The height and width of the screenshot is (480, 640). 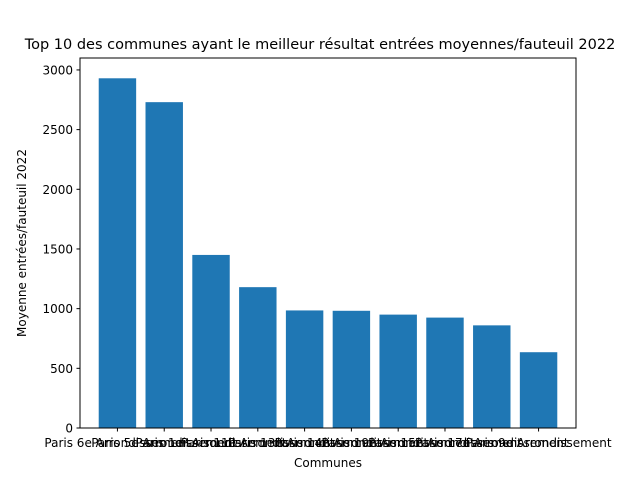 I want to click on y-tick-label-2: 1000, so click(x=57, y=309).